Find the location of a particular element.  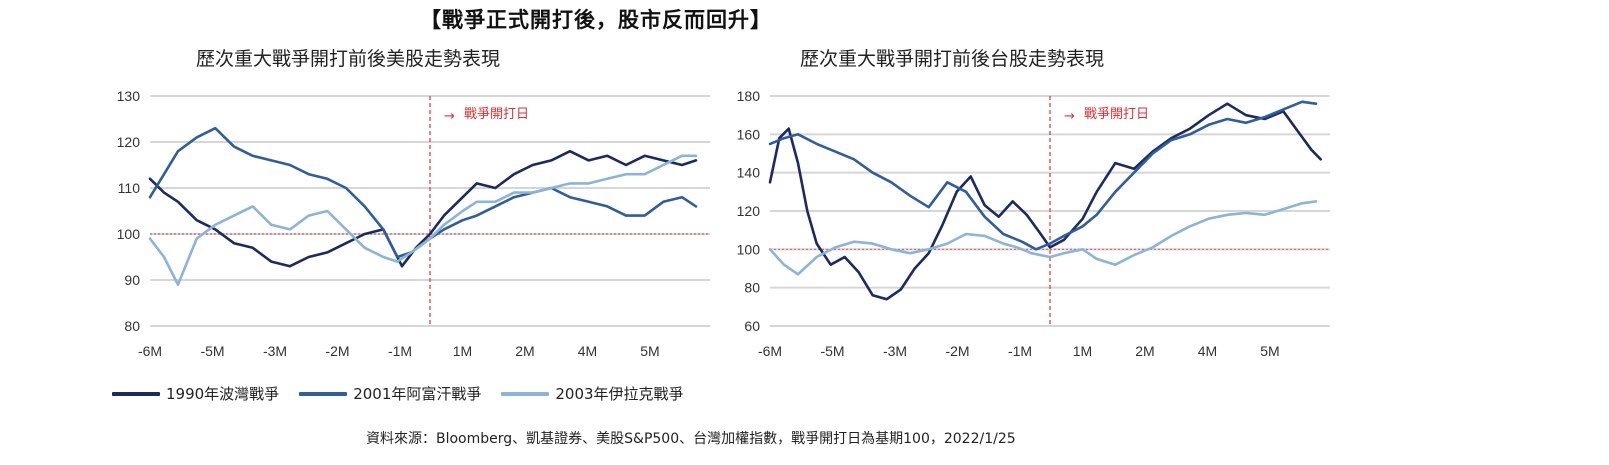

us-x-tick: 1M is located at coordinates (462, 351).